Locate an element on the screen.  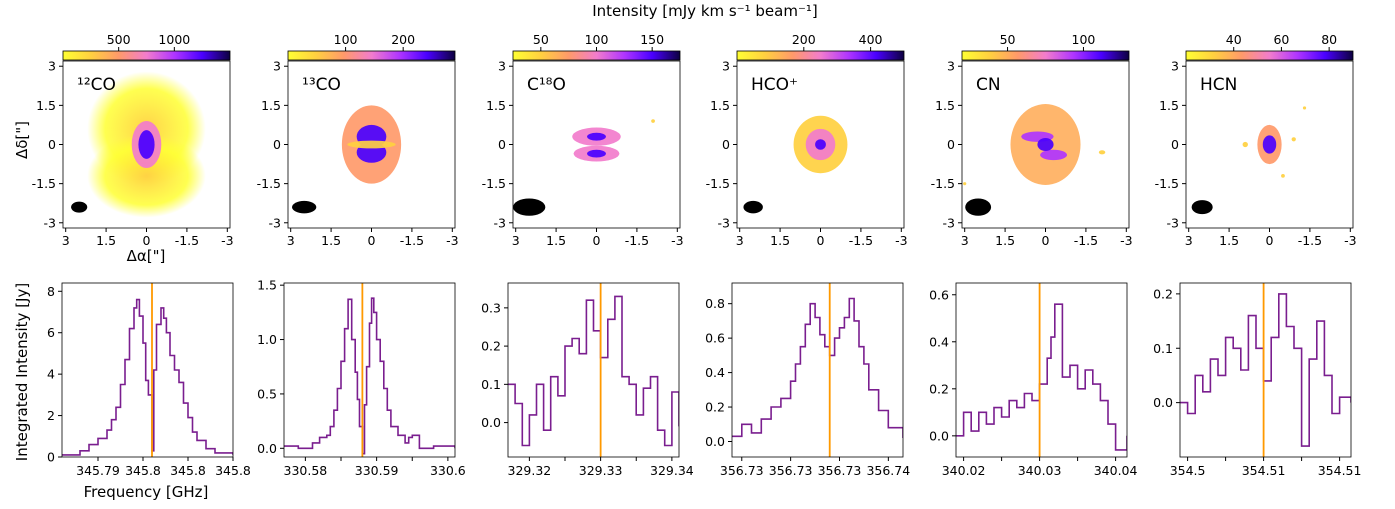
spectrum-x-tick-label: 329.33 is located at coordinates (601, 470).